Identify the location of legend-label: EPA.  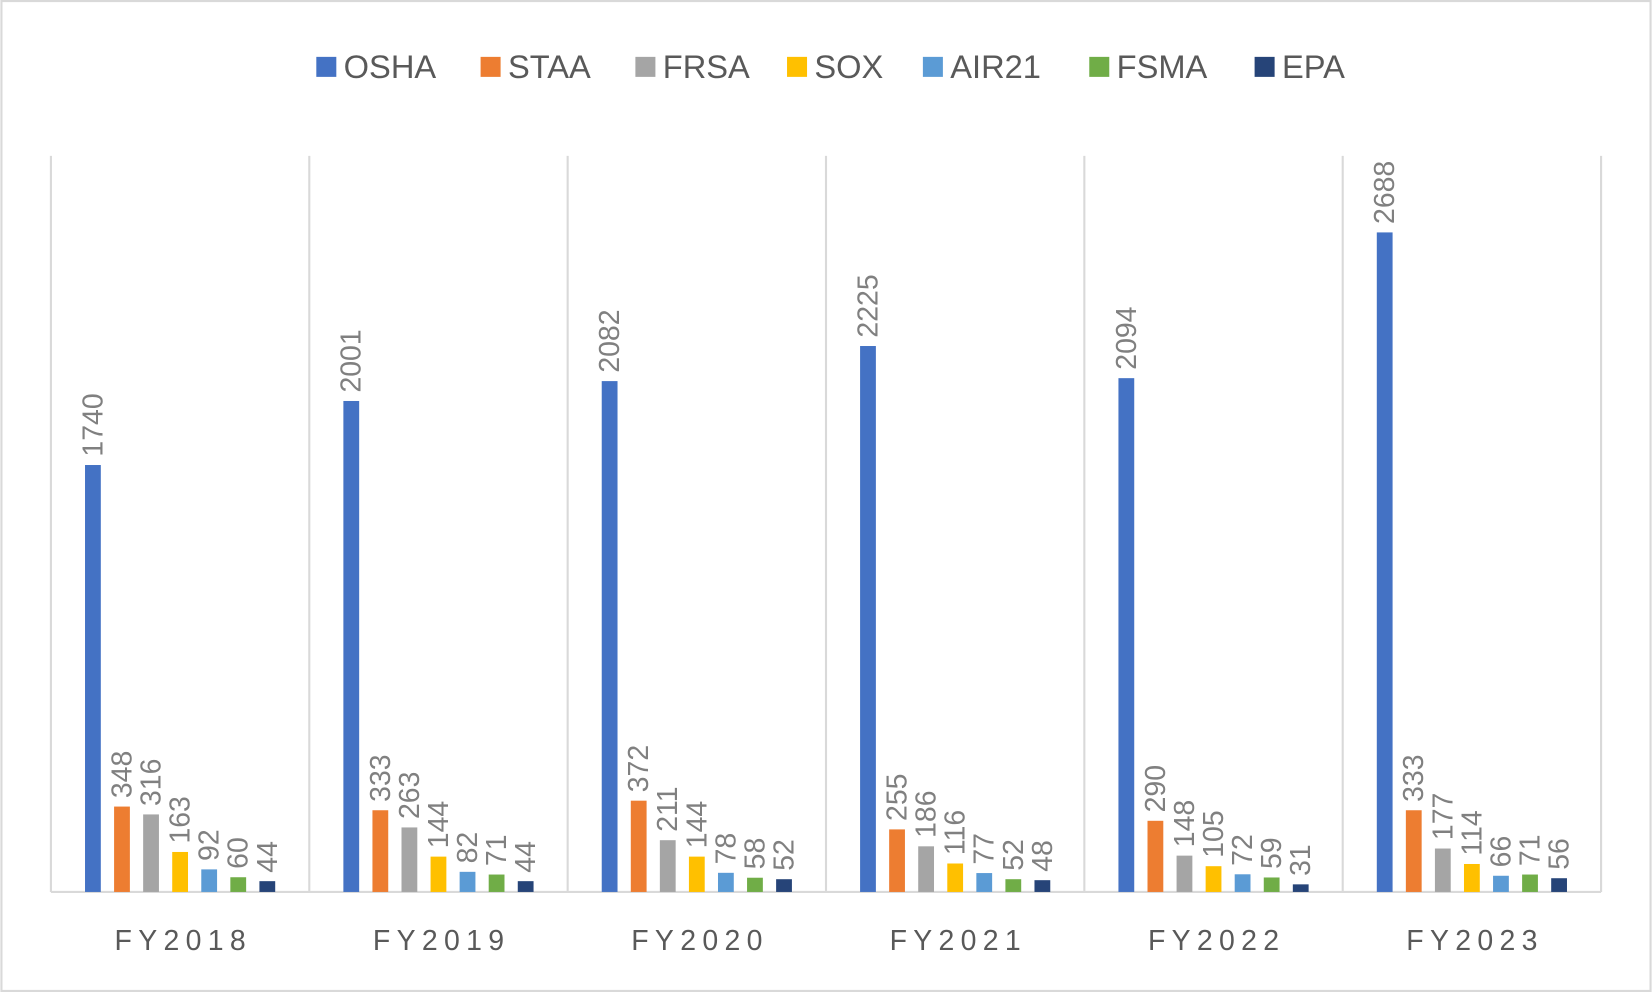
(1313, 66).